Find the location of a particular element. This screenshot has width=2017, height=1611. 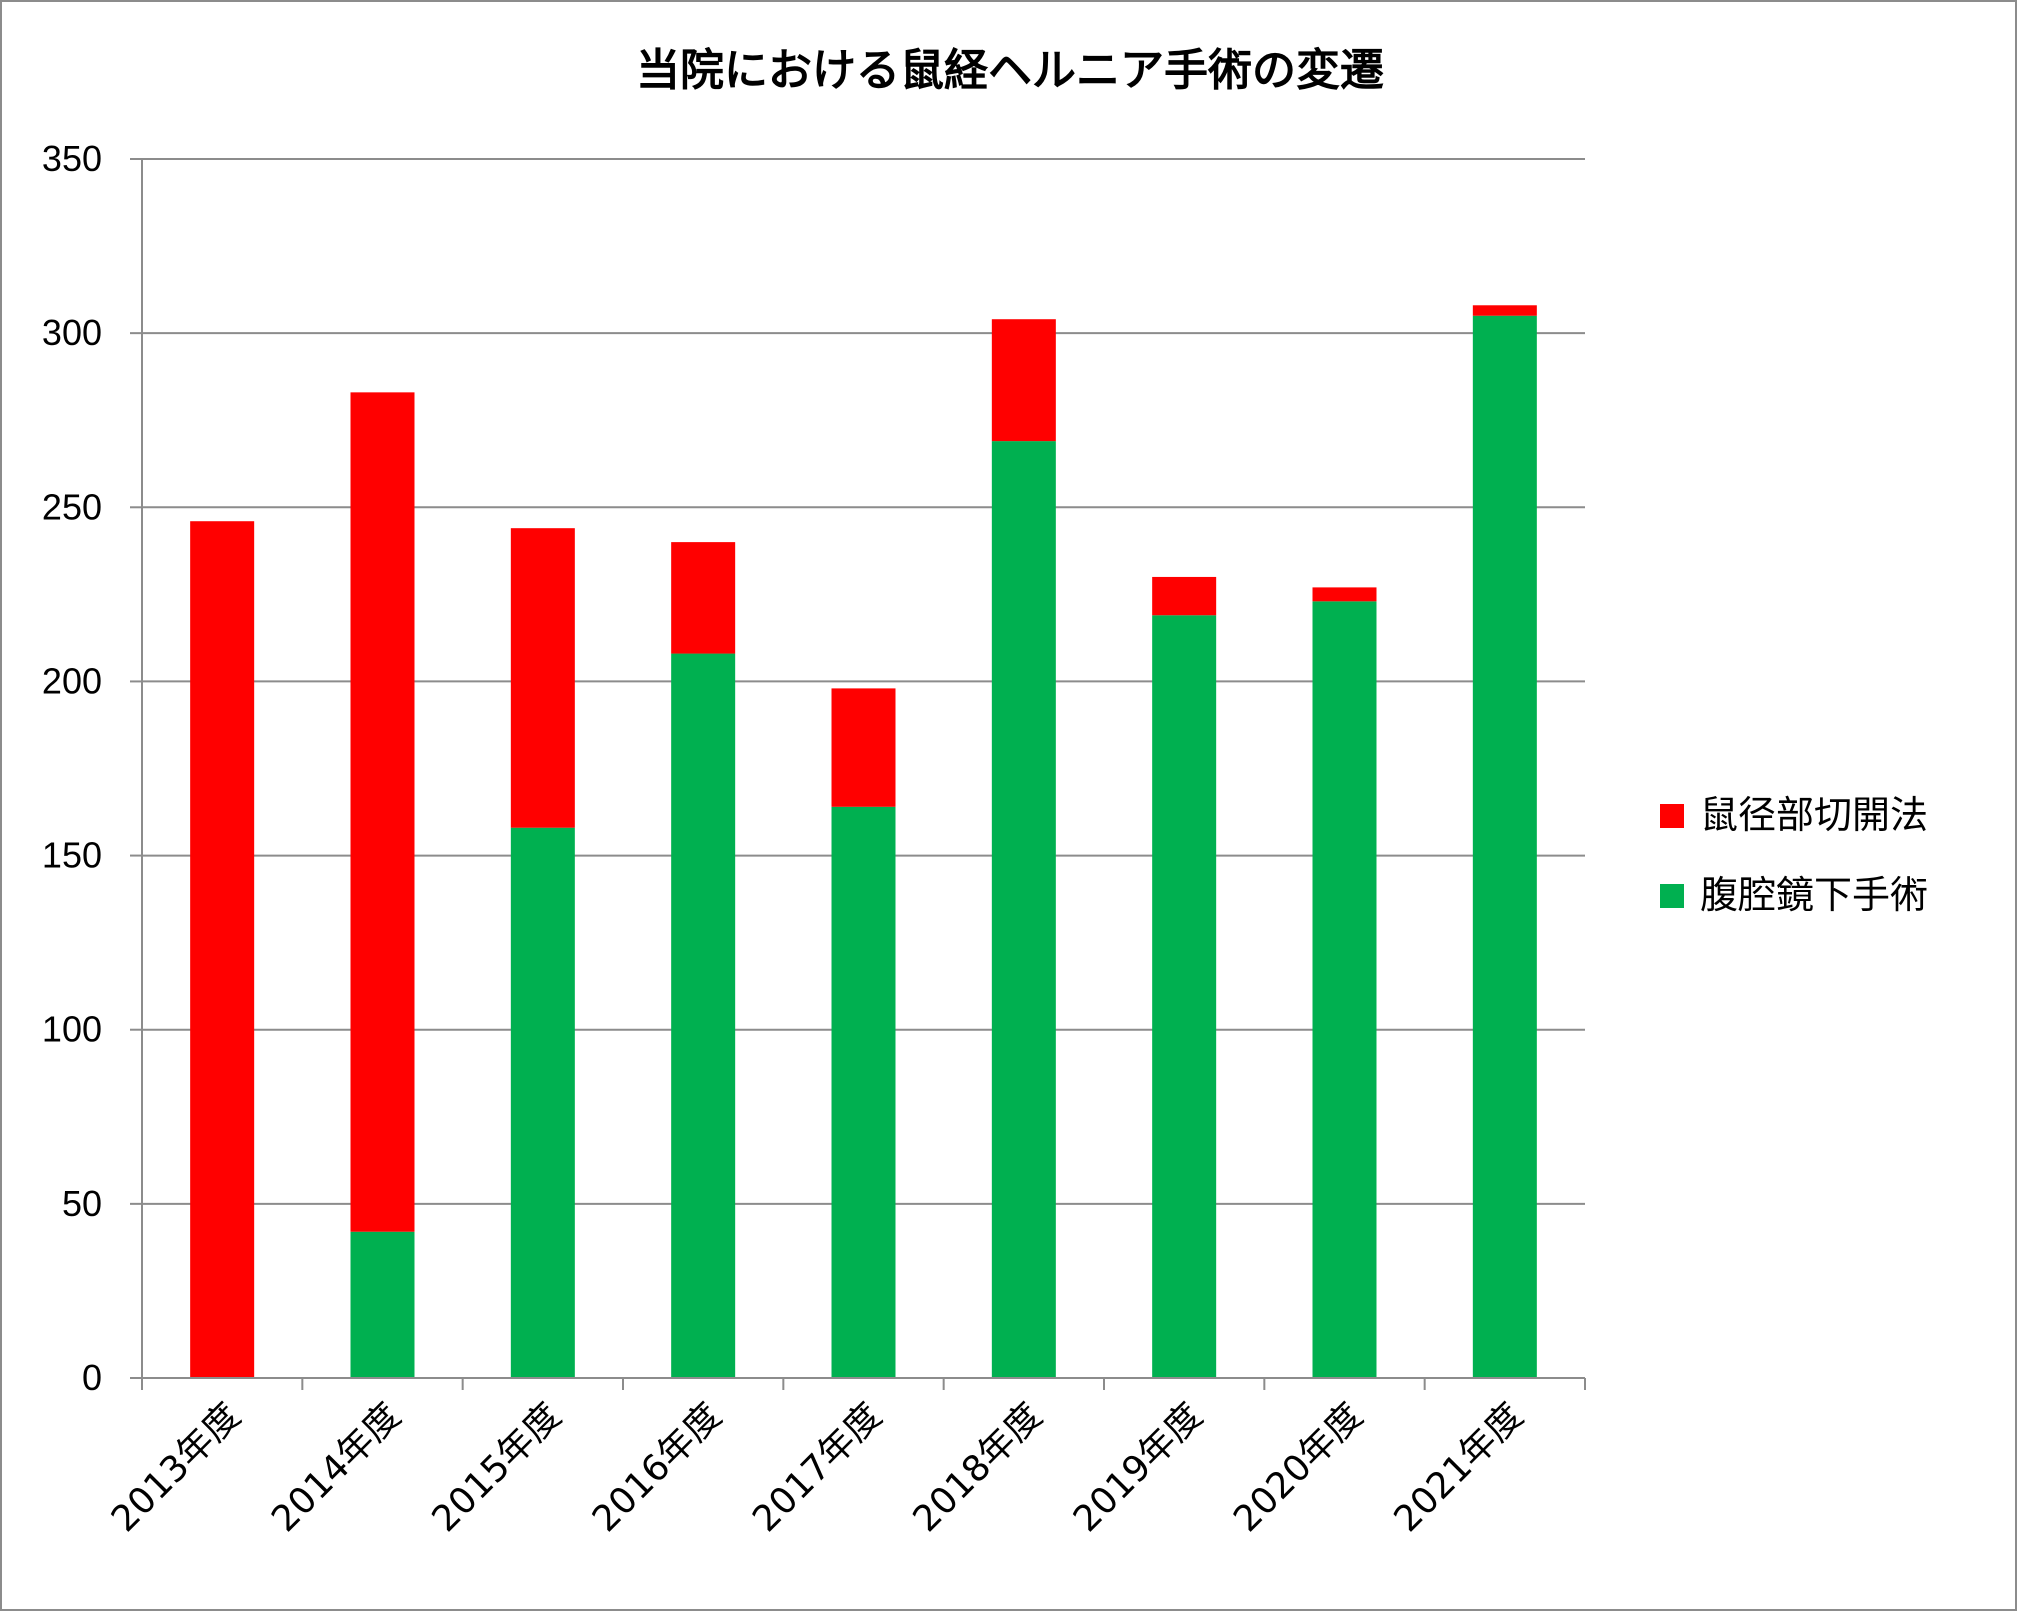

y-tick-label: 350 is located at coordinates (72, 158).